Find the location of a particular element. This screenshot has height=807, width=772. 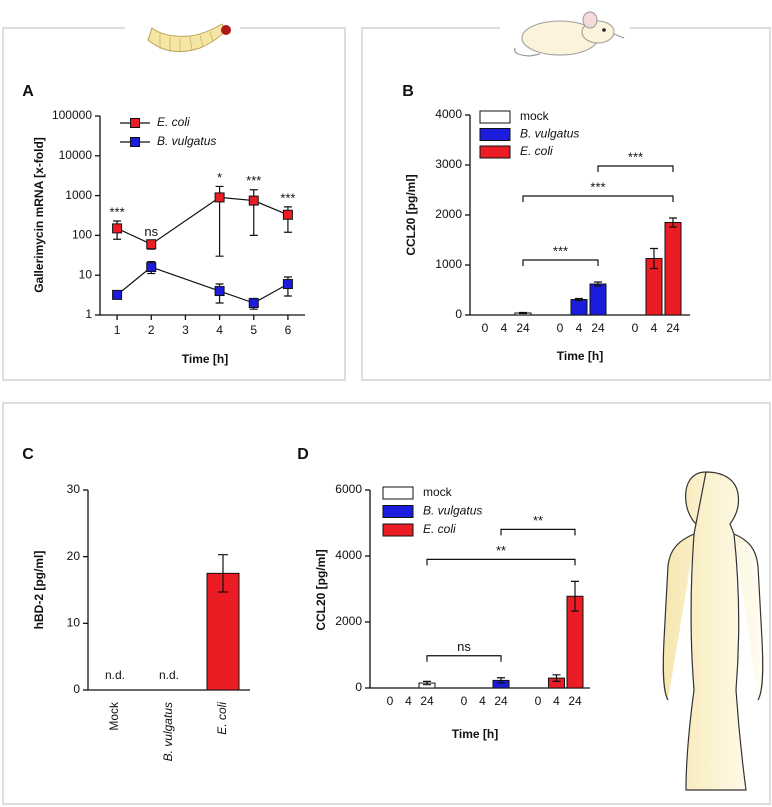

panel-label: D is located at coordinates (303, 454).